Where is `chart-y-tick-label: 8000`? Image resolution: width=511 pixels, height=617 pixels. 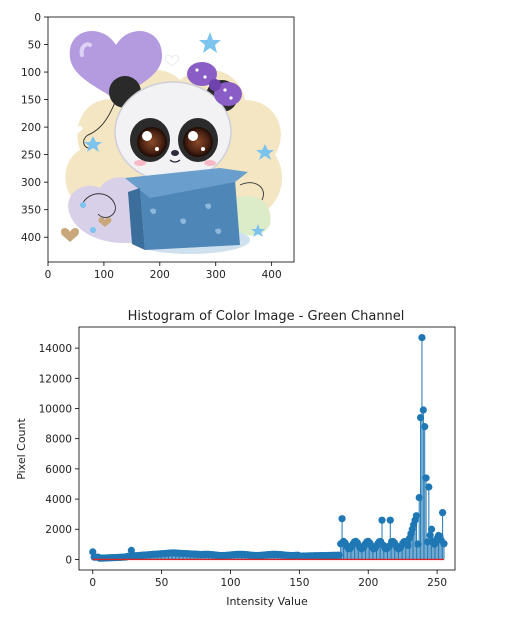 chart-y-tick-label: 8000 is located at coordinates (58, 440).